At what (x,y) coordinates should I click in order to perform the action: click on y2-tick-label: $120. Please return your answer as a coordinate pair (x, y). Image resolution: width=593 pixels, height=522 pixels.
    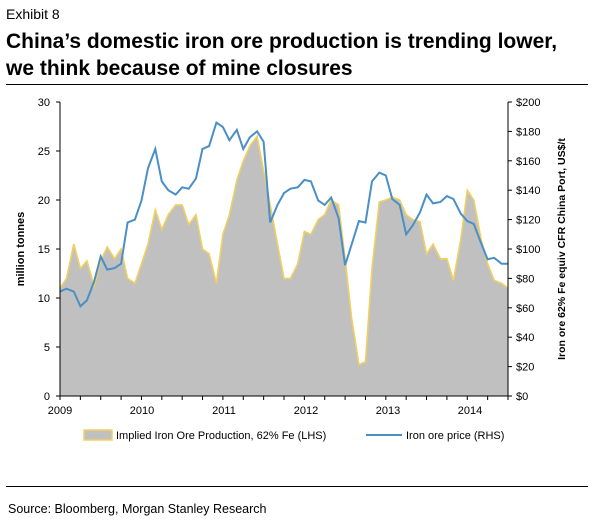
    Looking at the image, I should click on (528, 221).